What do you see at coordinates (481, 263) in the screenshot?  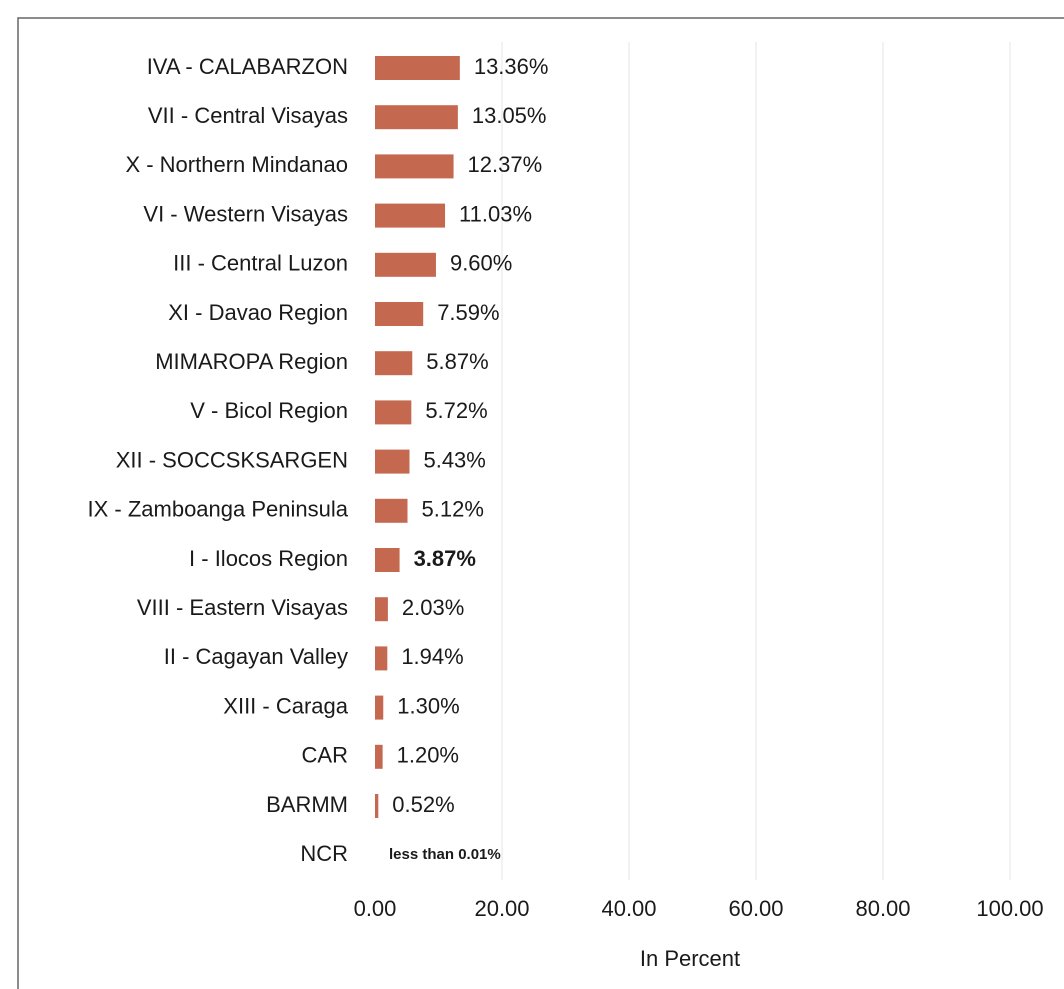 I see `value-label: 9.60%` at bounding box center [481, 263].